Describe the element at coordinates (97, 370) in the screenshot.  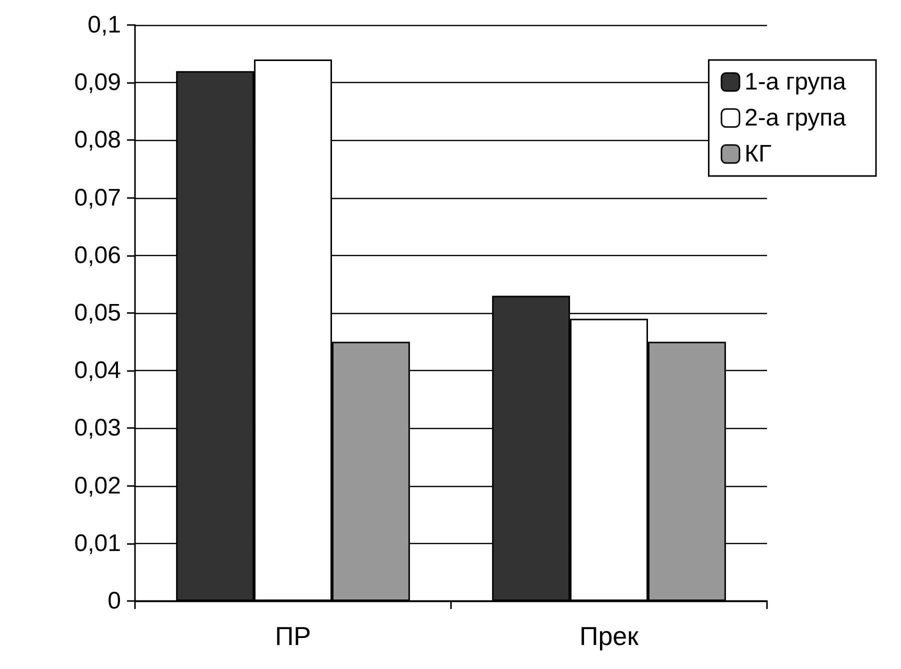
I see `y-tick-label: 0,04` at that location.